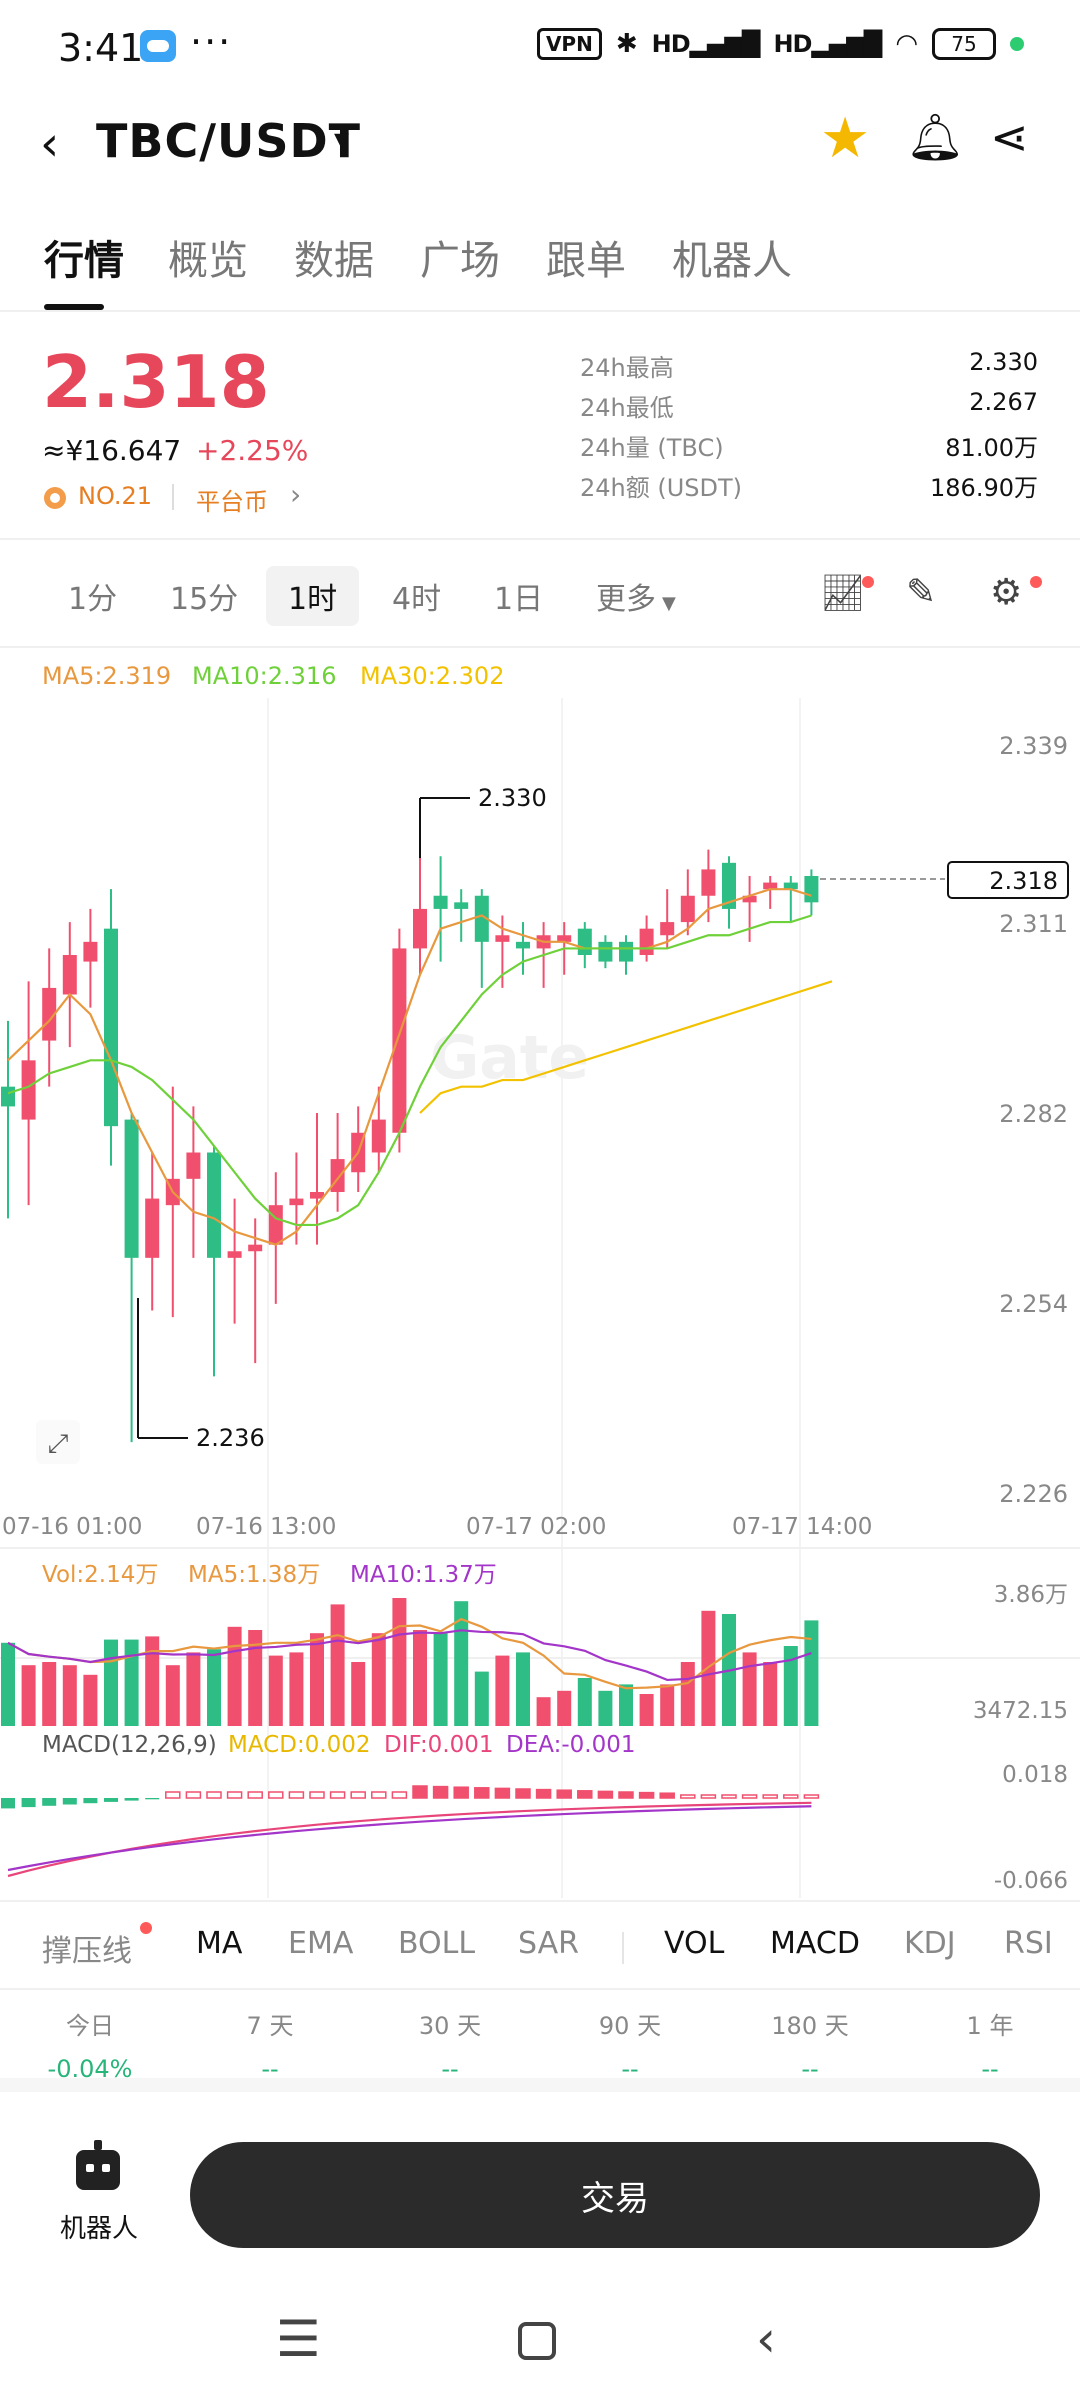 Image resolution: width=1080 pixels, height=2400 pixels. Describe the element at coordinates (219, 1943) in the screenshot. I see `indicator-ma: MA` at that location.